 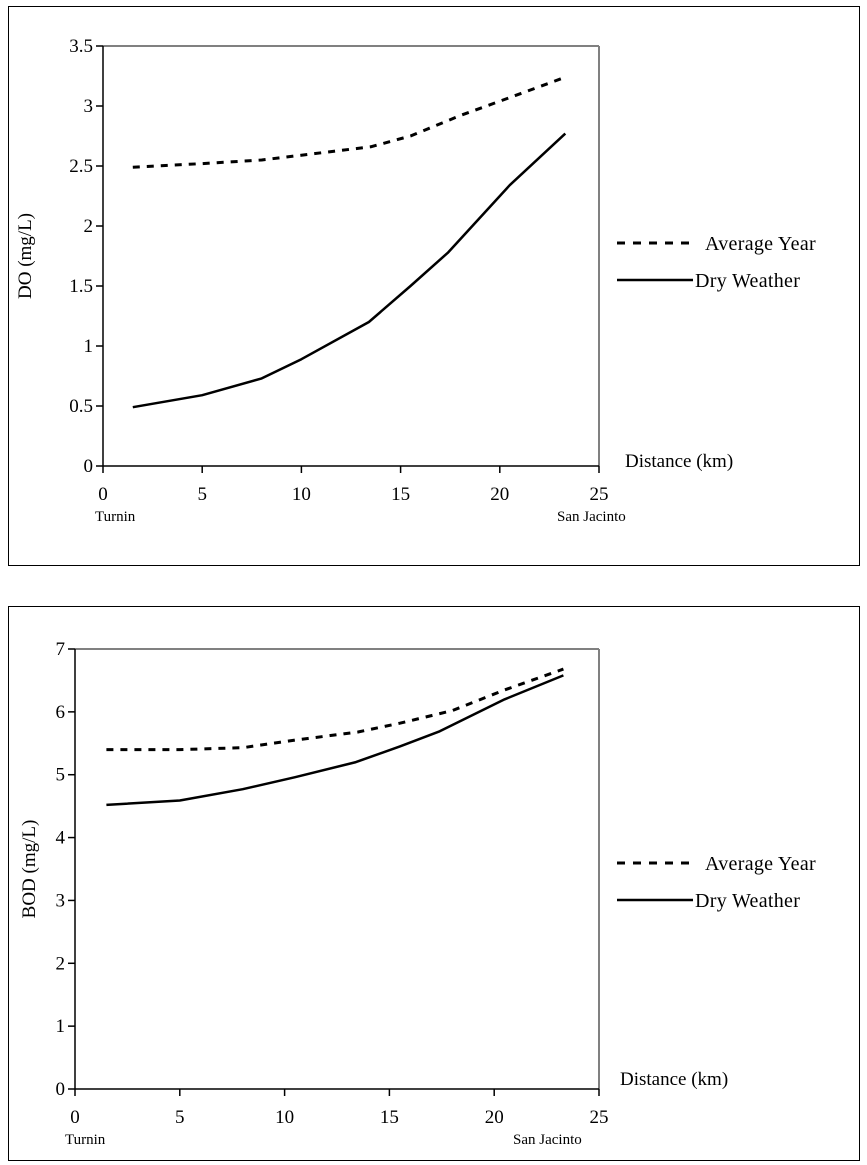 What do you see at coordinates (61, 712) in the screenshot?
I see `y-tick-label: 6` at bounding box center [61, 712].